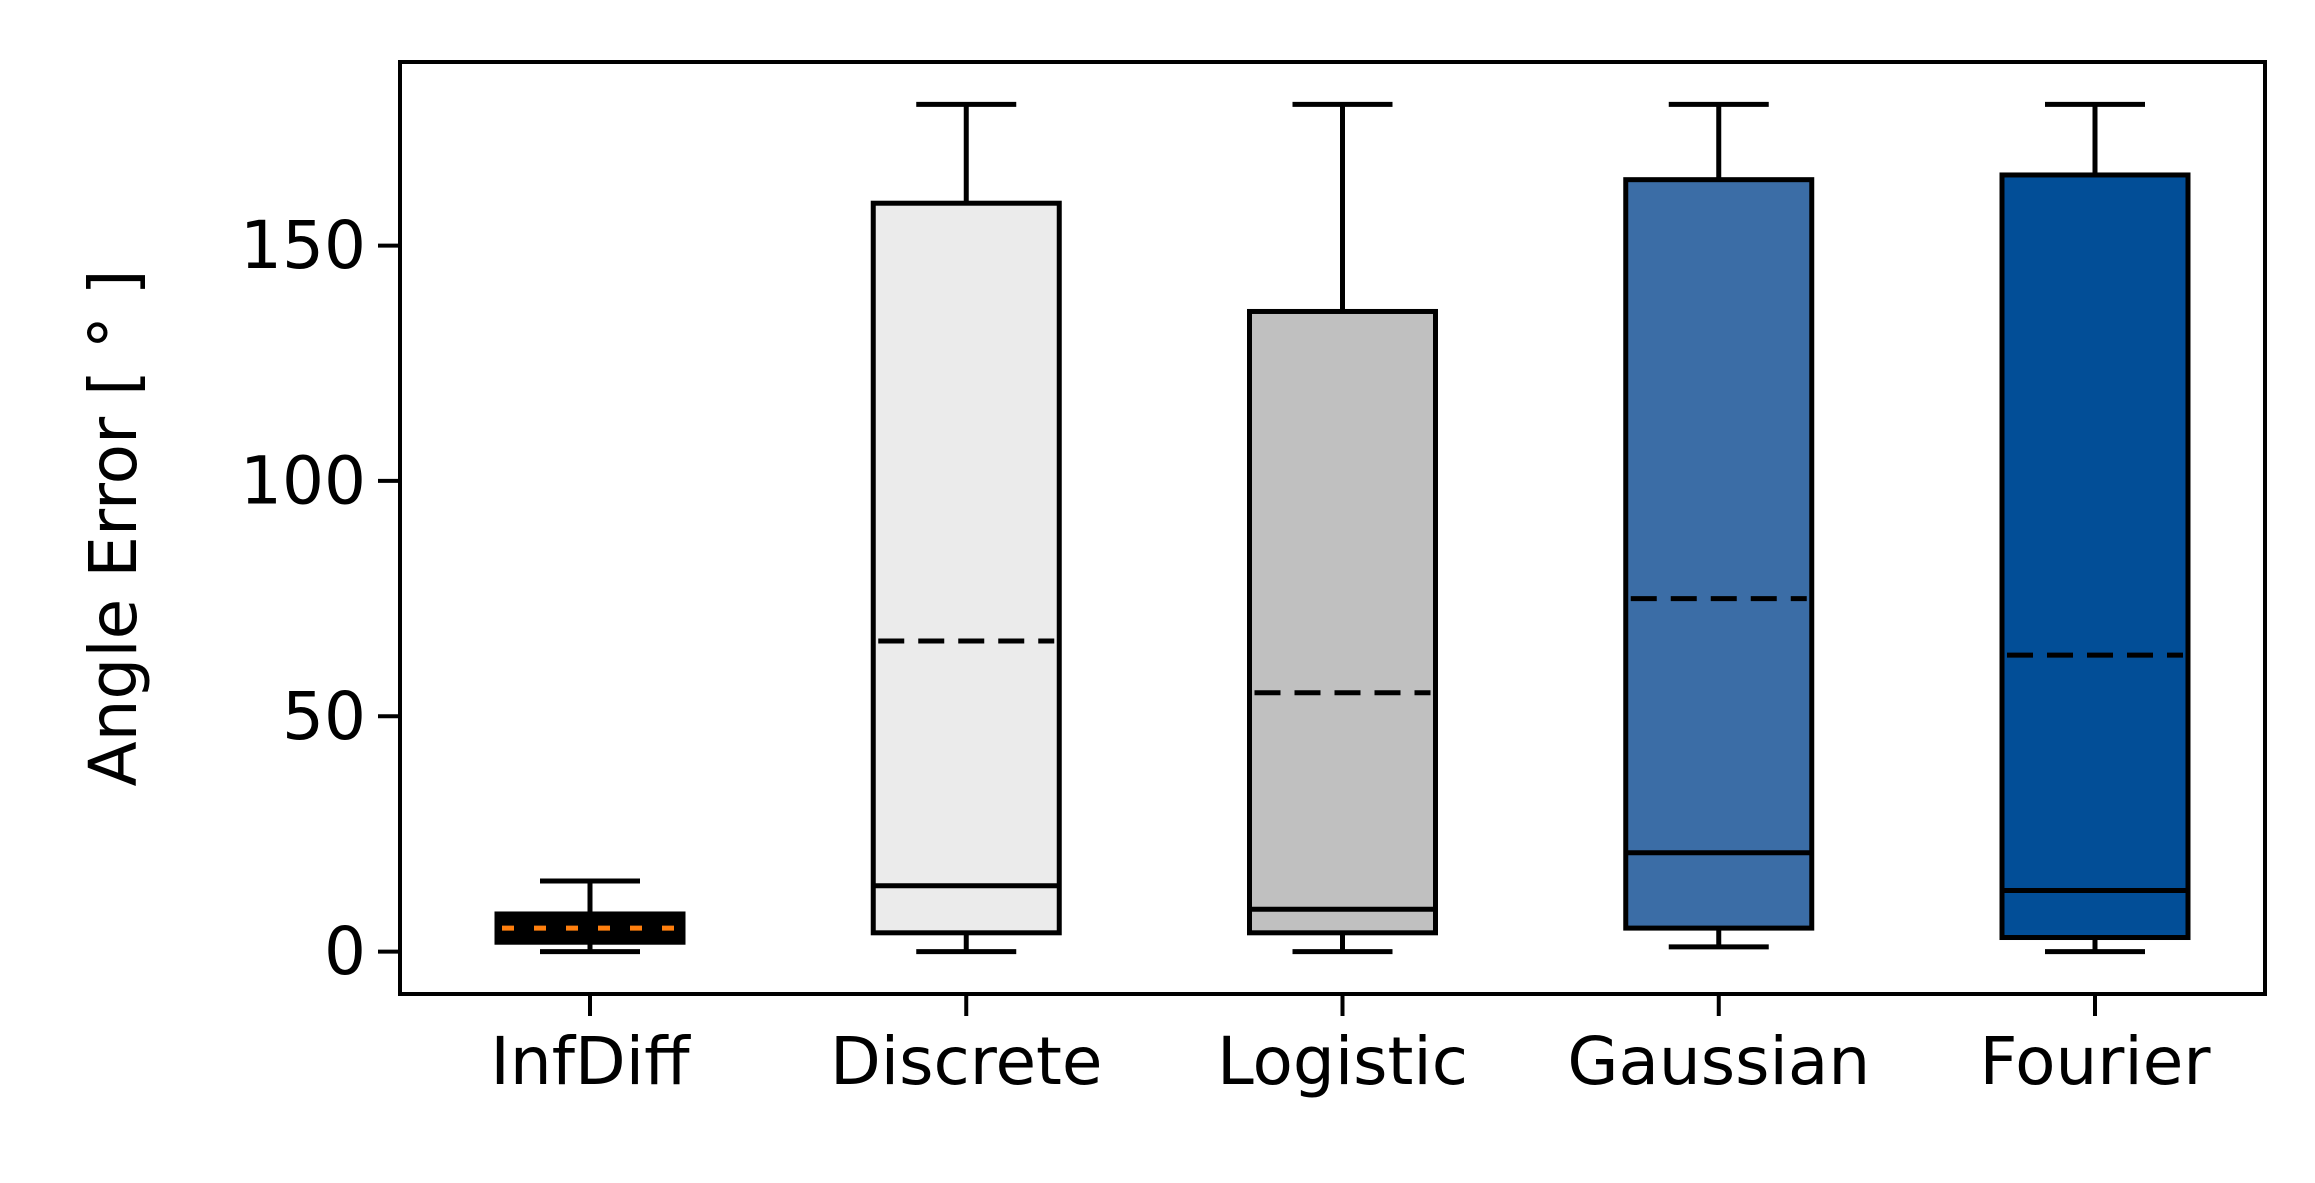 The height and width of the screenshot is (1183, 2315). Describe the element at coordinates (320, 598) in the screenshot. I see `y-axis: 0 50 100 150` at that location.